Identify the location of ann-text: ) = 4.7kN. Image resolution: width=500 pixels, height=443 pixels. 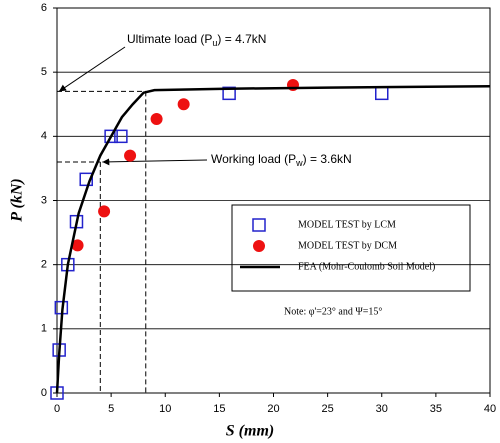
(241, 39).